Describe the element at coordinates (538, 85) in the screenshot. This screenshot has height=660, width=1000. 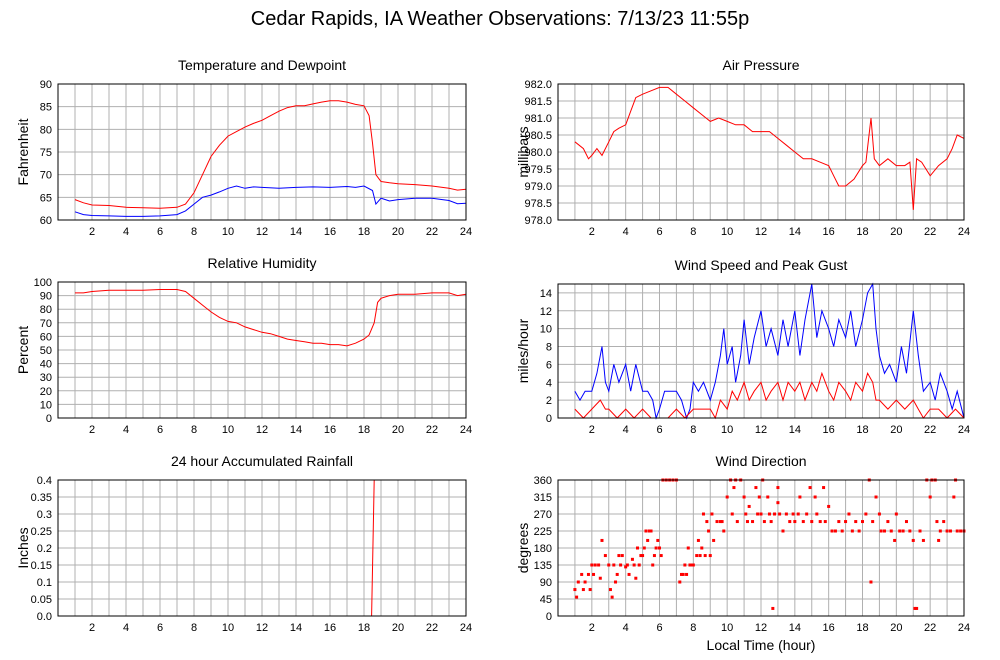
I see `y-tick-label: 982.0` at that location.